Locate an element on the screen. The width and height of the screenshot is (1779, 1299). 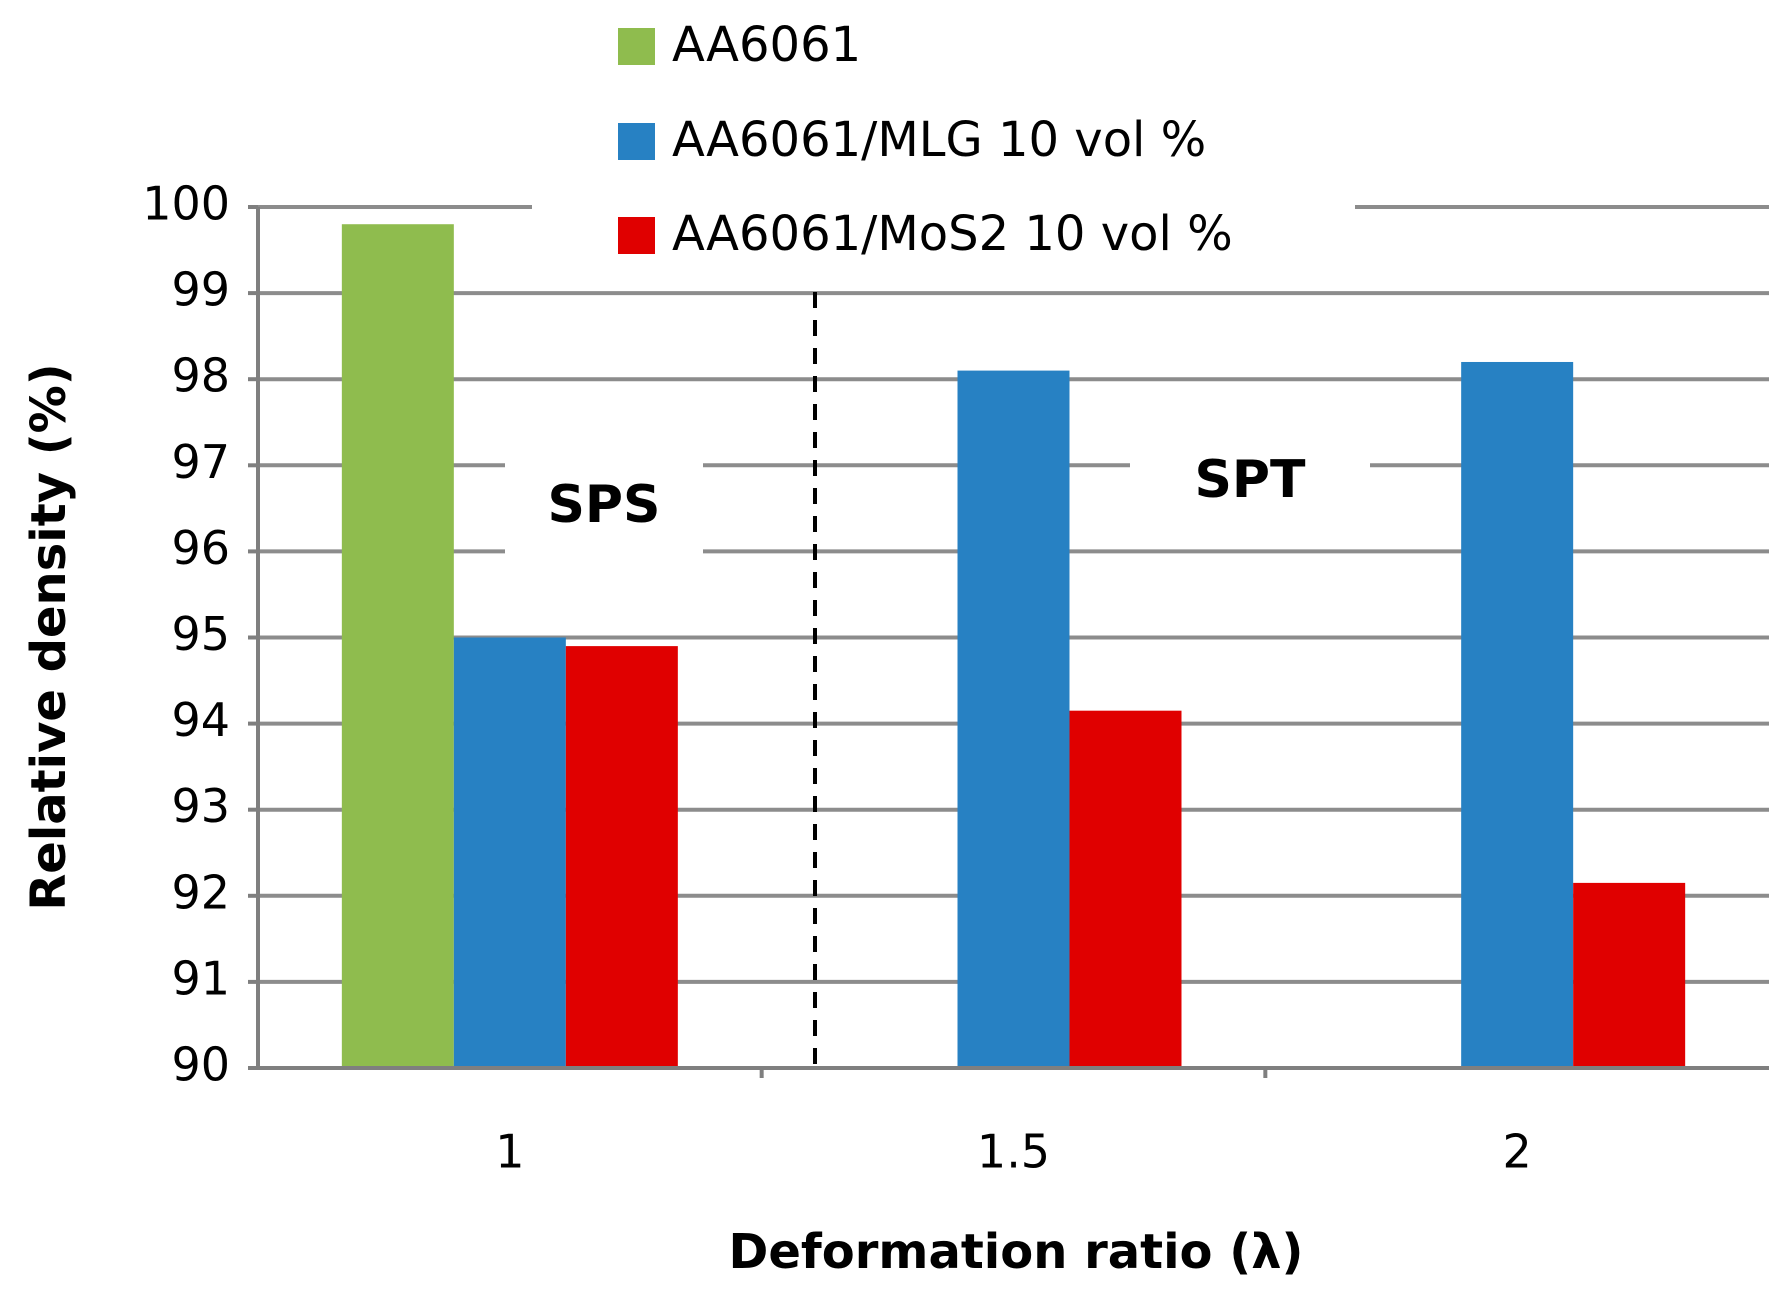
x-axis-title: Deformation ratio (λ) is located at coordinates (1016, 1252).